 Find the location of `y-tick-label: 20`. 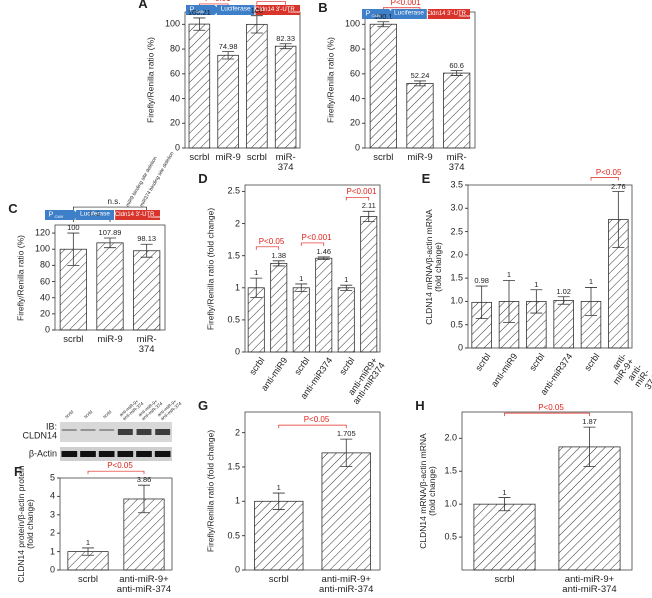

y-tick-label: 20 is located at coordinates (354, 122).